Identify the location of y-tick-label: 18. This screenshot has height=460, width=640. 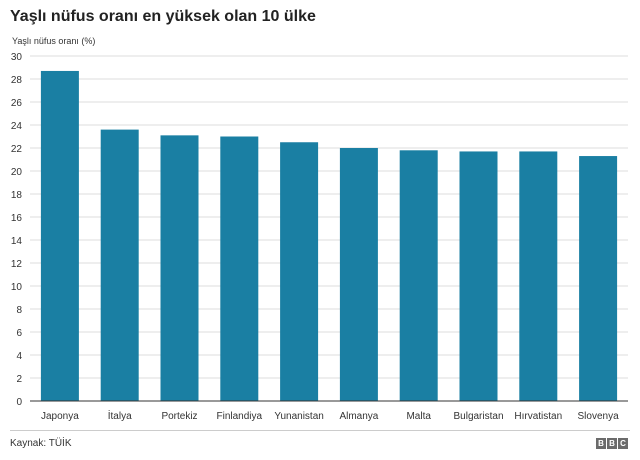
(17, 195).